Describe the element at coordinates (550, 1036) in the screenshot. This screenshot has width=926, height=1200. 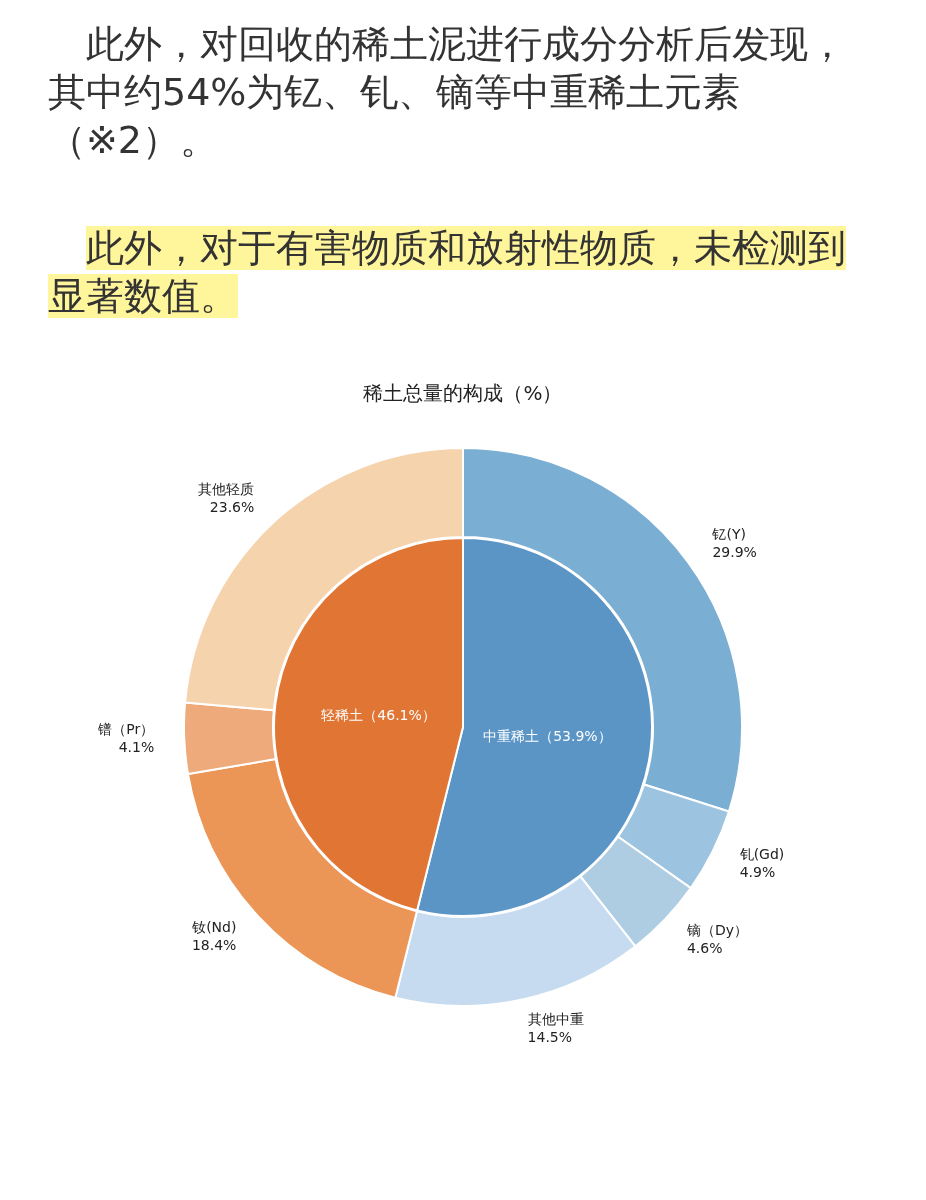
I see `data-label: 14.5%` at that location.